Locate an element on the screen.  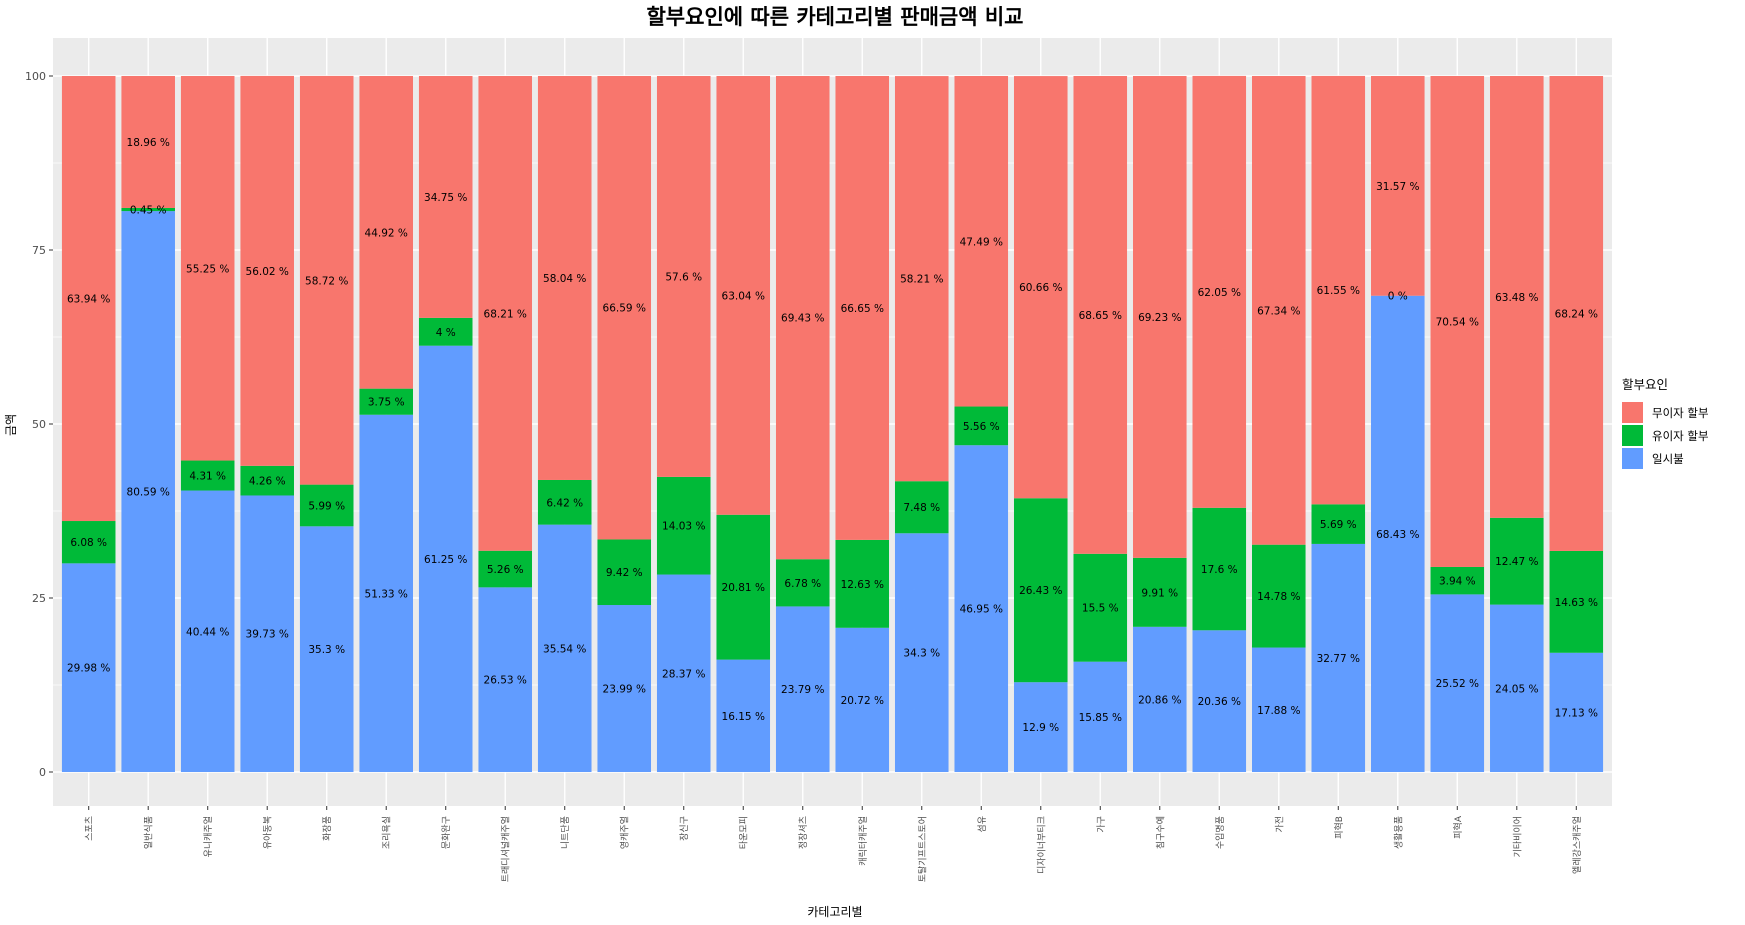
data-label: 17.6 % is located at coordinates (1219, 570).